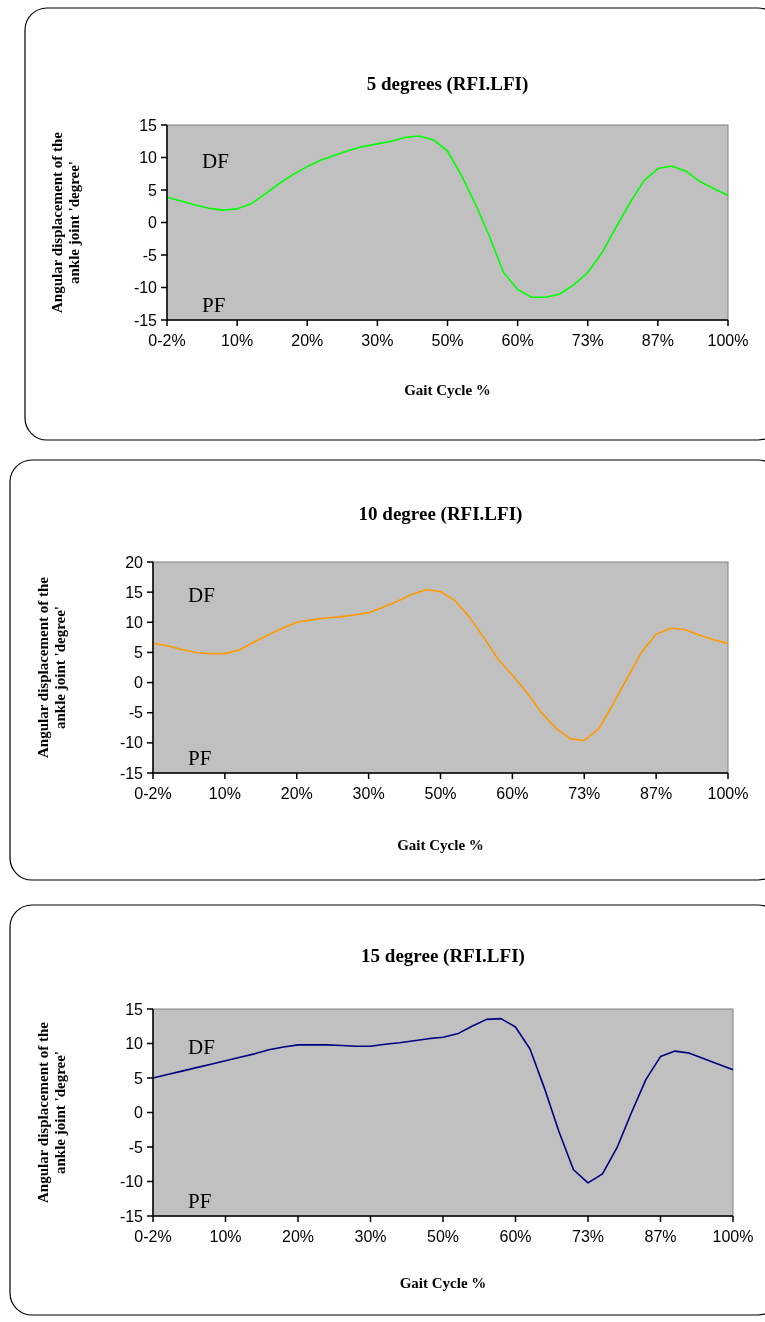  Describe the element at coordinates (443, 956) in the screenshot. I see `chart-title: 15 degree (RFI.LFI)` at that location.